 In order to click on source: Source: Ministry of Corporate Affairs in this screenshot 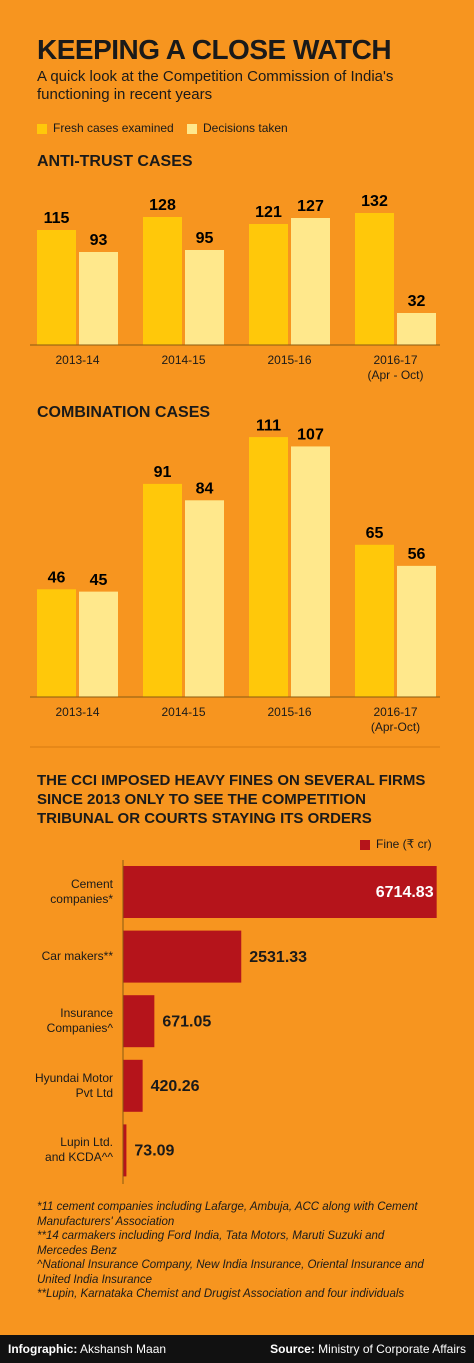, I will do `click(368, 1349)`.